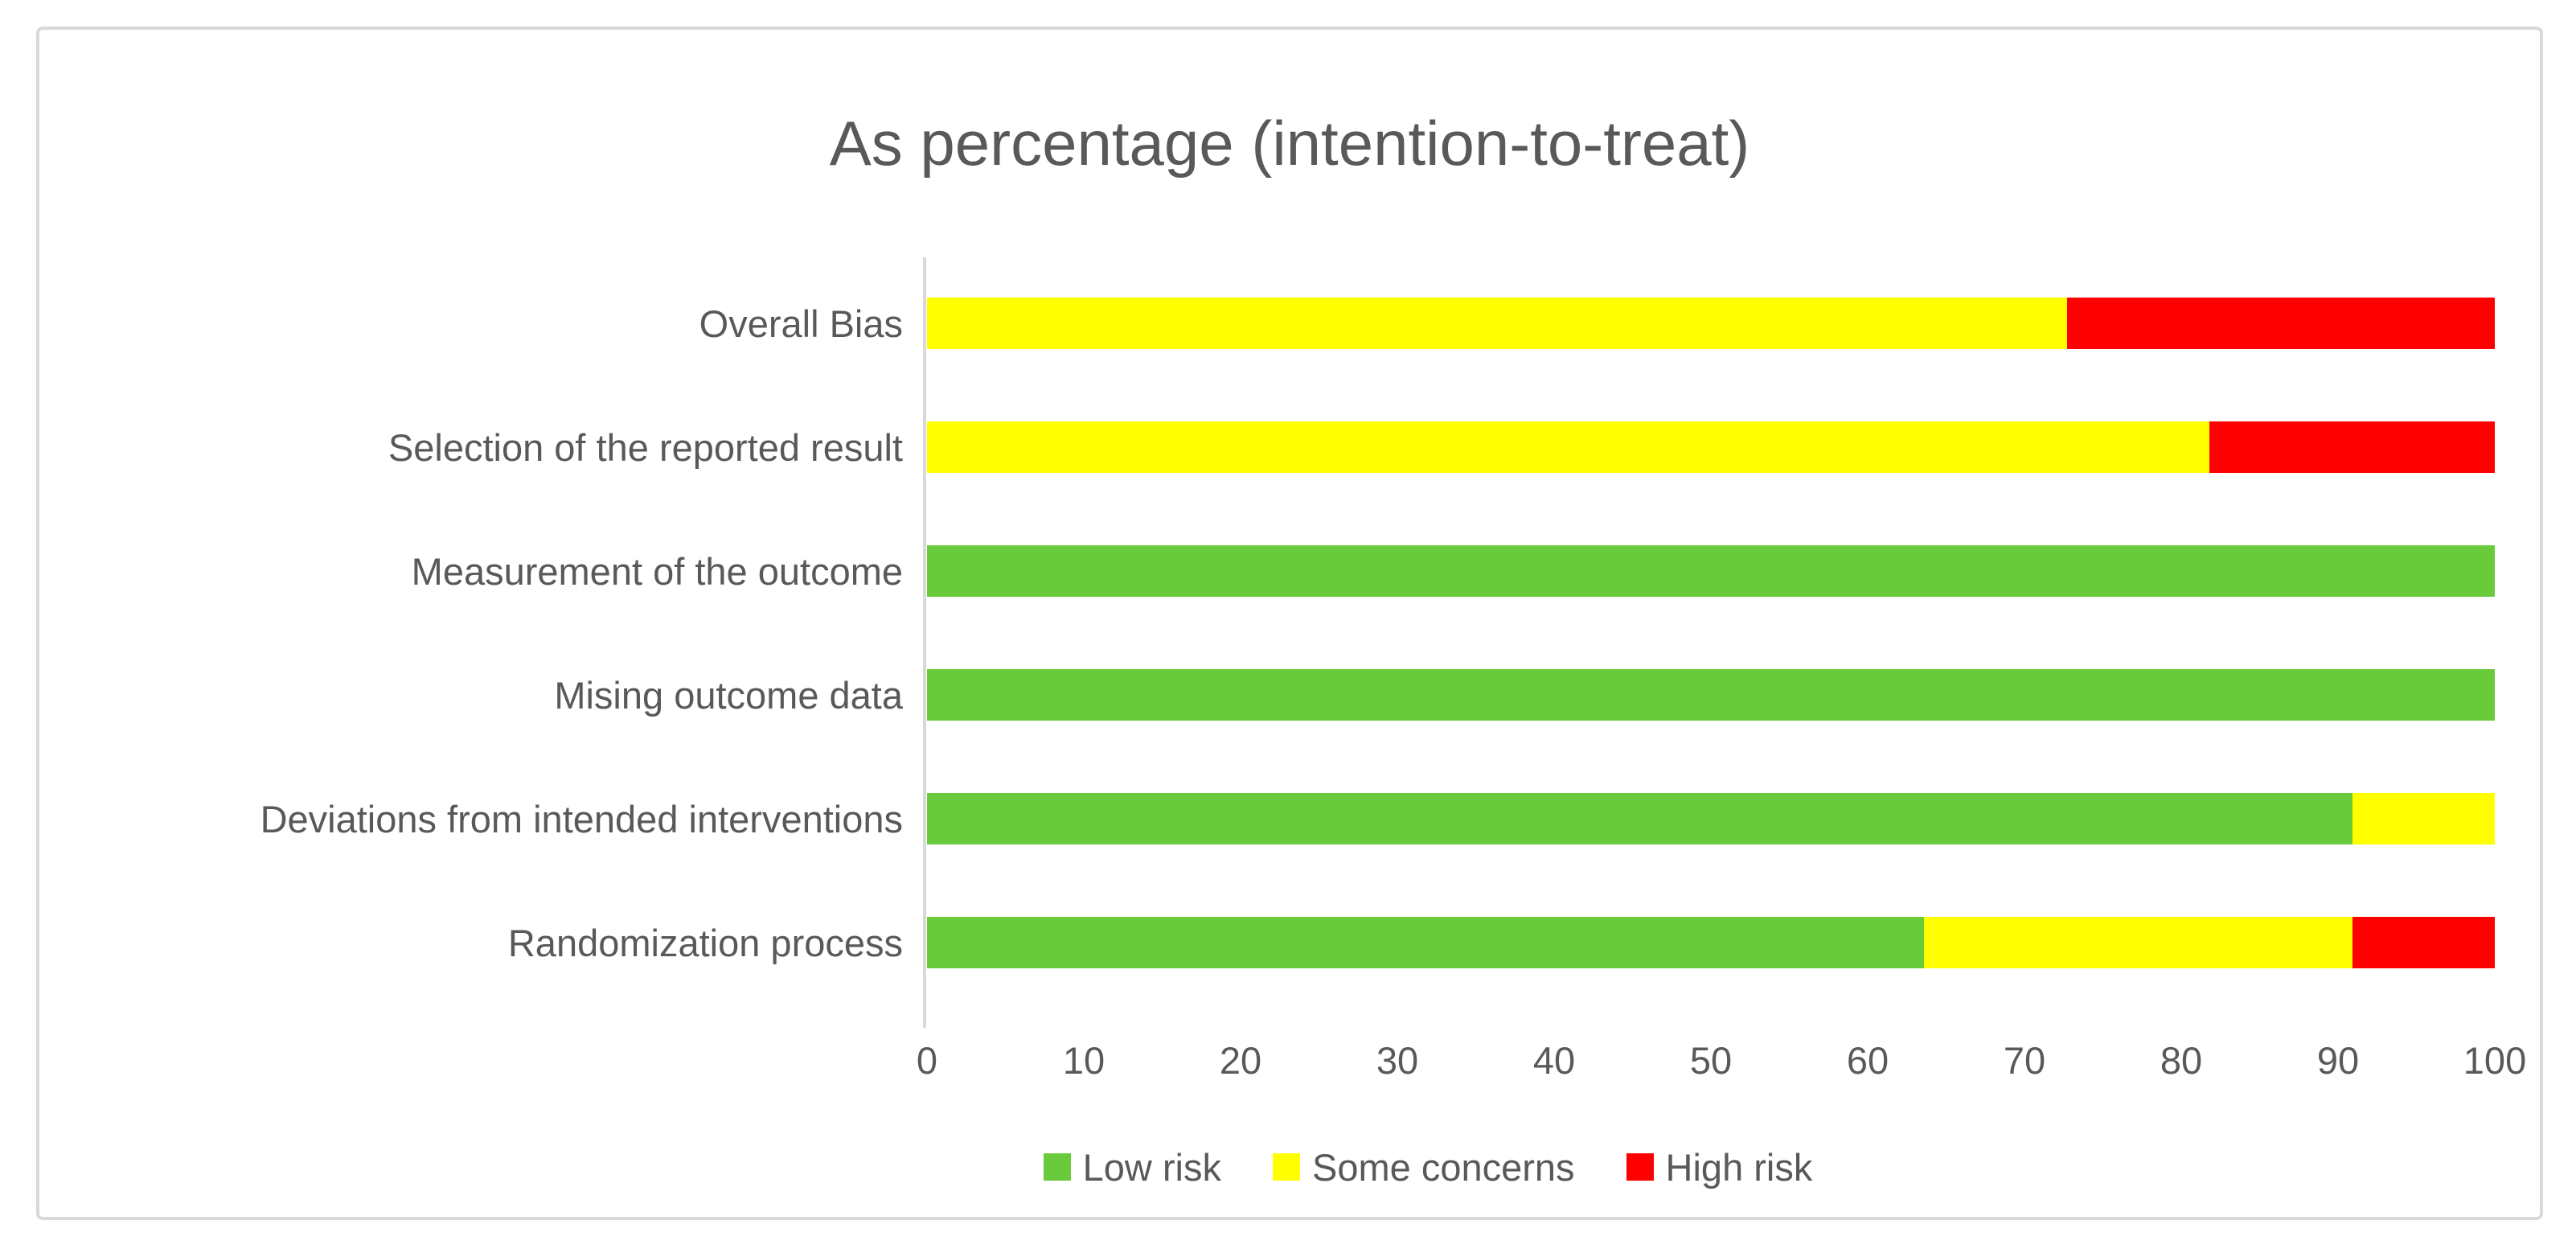 Image resolution: width=2576 pixels, height=1249 pixels. I want to click on bar-row-deviations-from-intended-interventions, so click(1711, 819).